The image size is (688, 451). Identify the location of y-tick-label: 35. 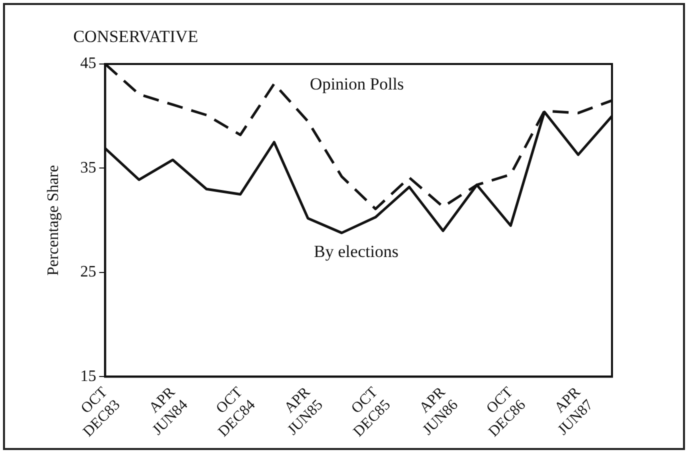
(88, 167).